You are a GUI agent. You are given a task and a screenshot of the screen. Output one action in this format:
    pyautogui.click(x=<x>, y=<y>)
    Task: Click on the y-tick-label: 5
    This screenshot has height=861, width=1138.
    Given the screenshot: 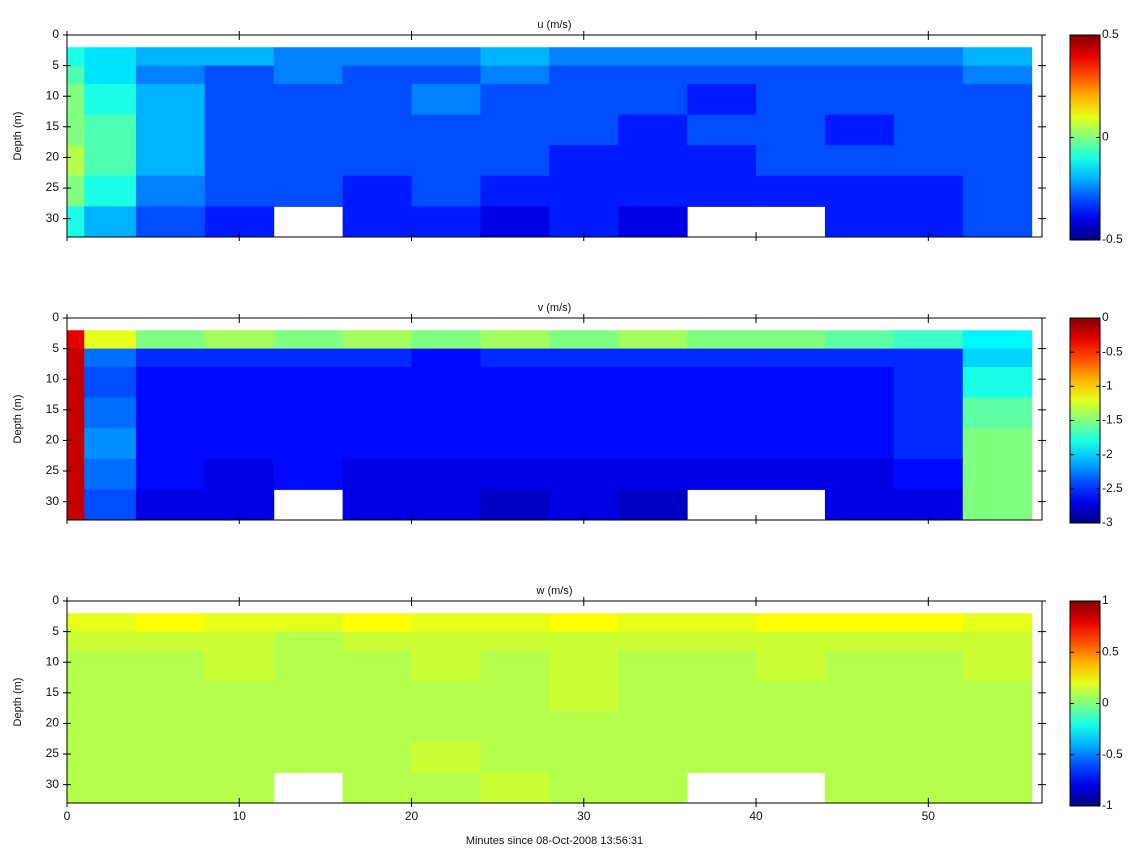 What is the action you would take?
    pyautogui.click(x=55, y=65)
    